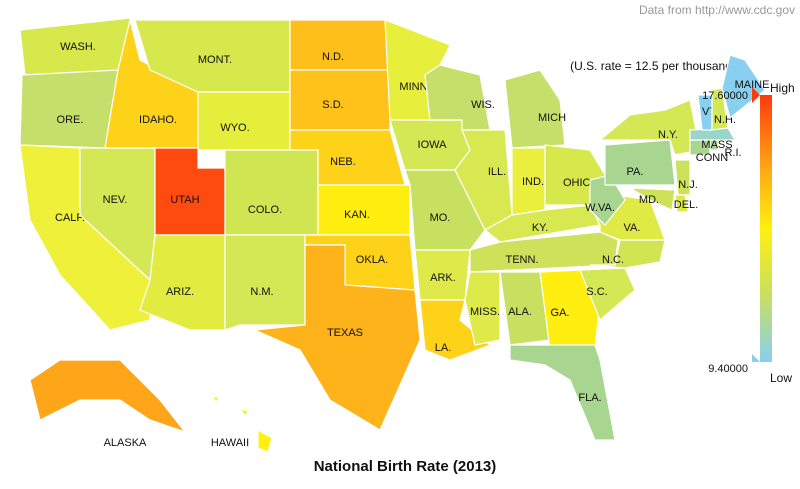 Image resolution: width=800 pixels, height=489 pixels. I want to click on state-label: MASS, so click(716, 145).